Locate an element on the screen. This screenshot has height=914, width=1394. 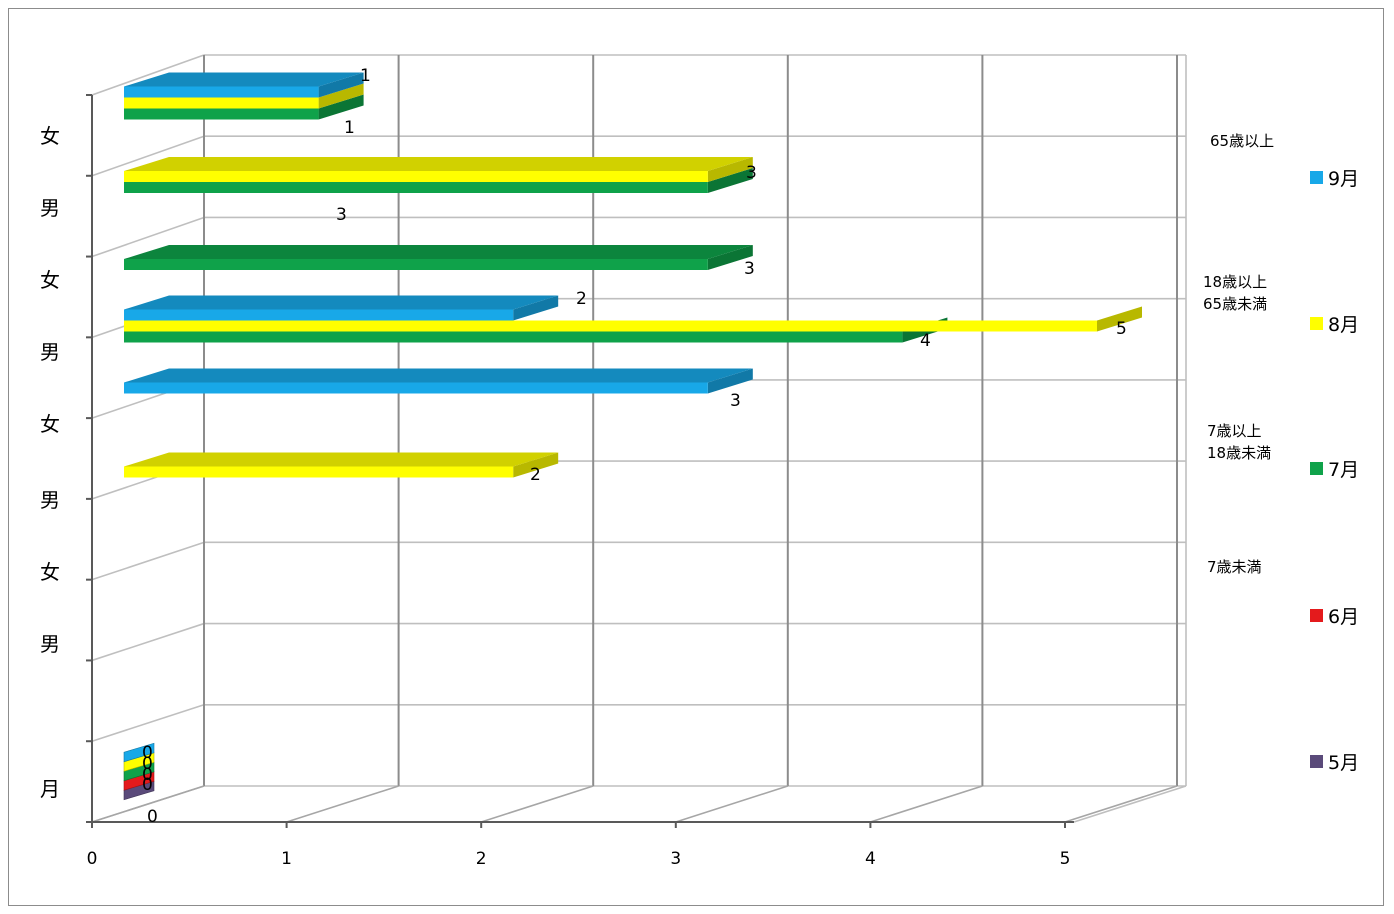
legend-item: 9月 is located at coordinates (1334, 177).